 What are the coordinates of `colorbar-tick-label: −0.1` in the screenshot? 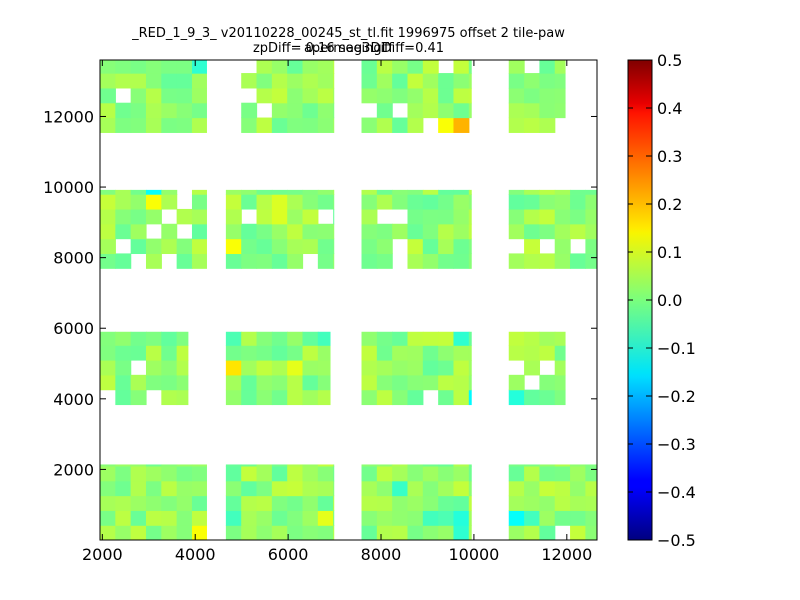 It's located at (676, 348).